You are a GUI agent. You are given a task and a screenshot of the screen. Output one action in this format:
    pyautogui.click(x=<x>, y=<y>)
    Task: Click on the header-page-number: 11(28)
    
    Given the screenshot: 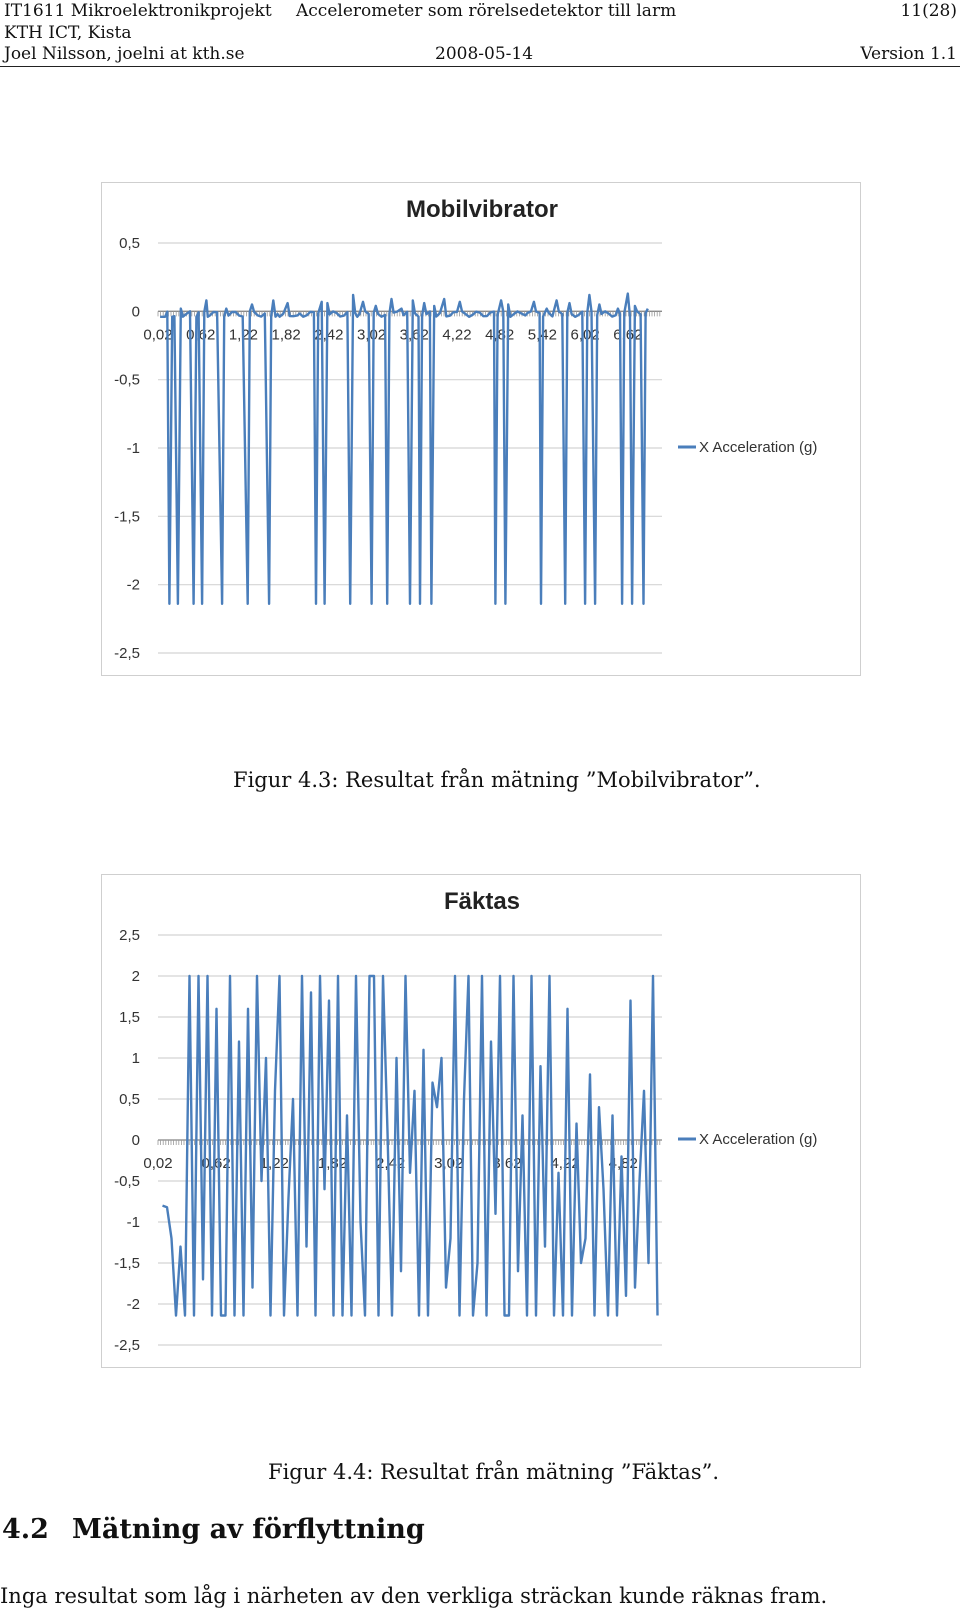 What is the action you would take?
    pyautogui.click(x=928, y=11)
    